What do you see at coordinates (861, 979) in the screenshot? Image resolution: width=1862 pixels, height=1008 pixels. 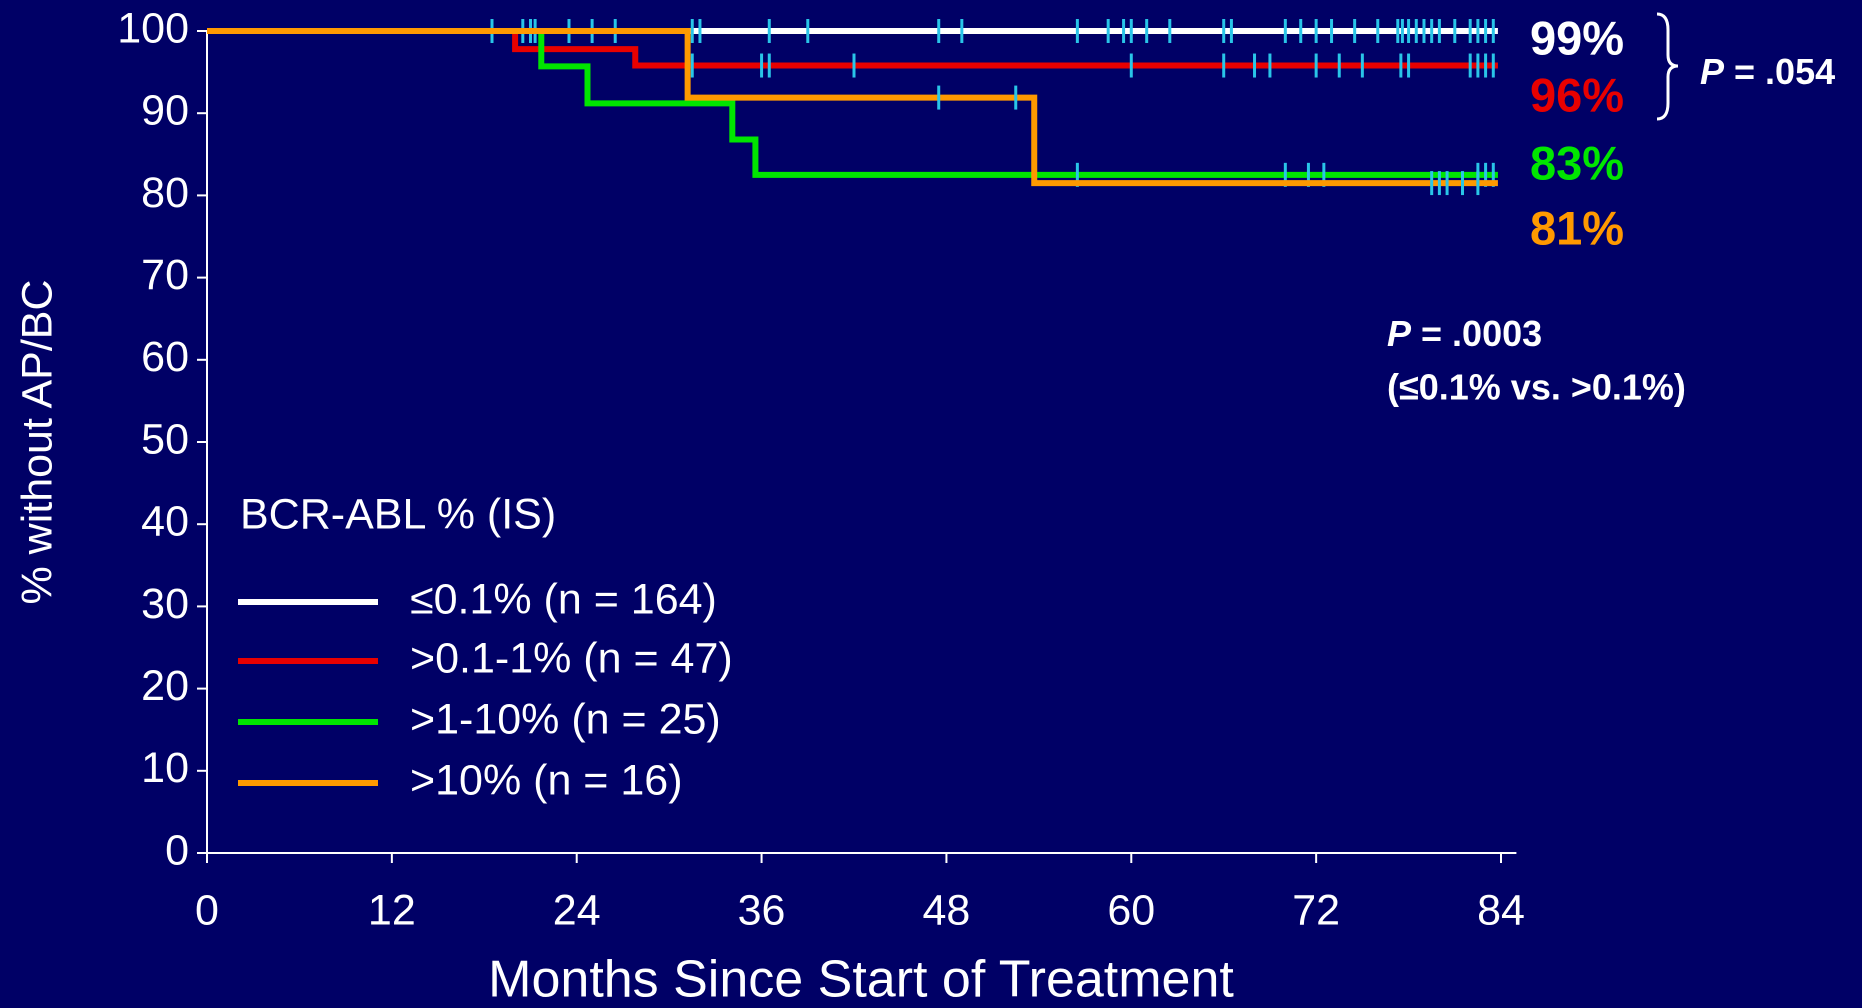 I see `x-axis-label: Months Since Start of Treatment` at bounding box center [861, 979].